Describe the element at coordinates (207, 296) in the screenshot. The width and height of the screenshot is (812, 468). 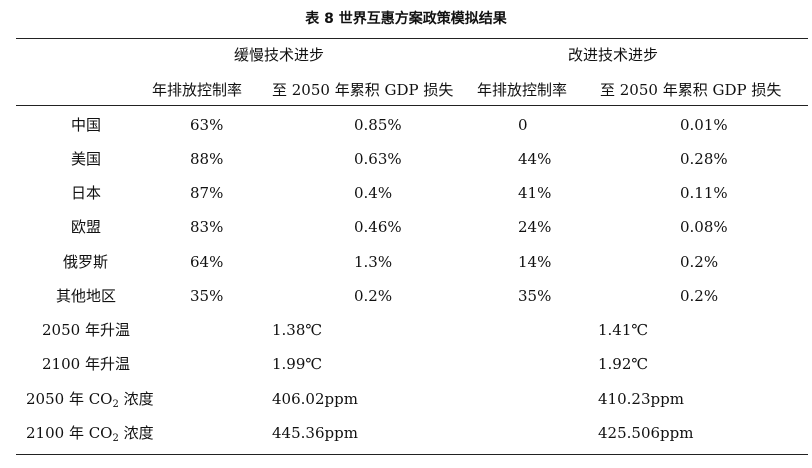
I see `row-slow-rate: 35%` at that location.